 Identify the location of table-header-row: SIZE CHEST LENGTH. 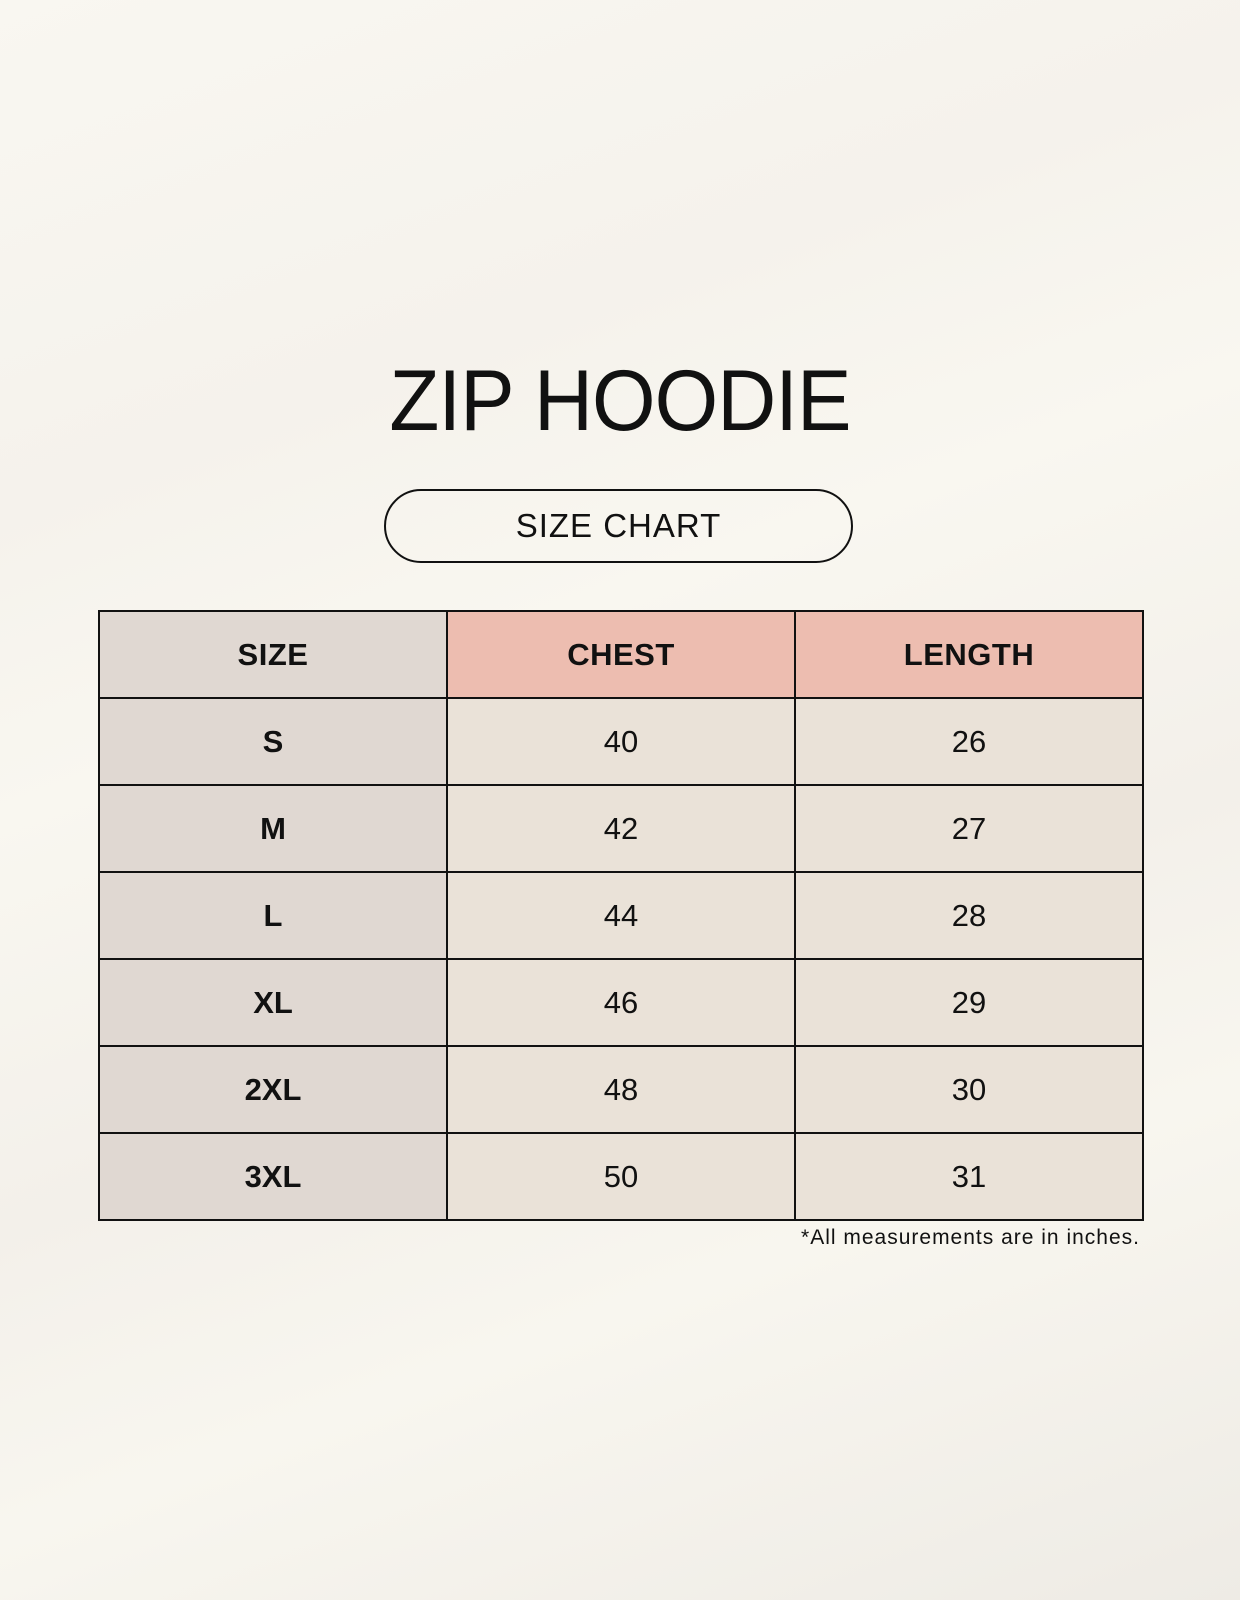
(621, 654).